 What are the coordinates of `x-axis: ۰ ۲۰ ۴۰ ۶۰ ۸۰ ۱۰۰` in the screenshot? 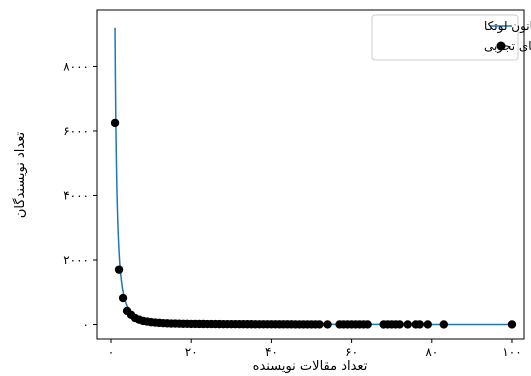 It's located at (315, 349).